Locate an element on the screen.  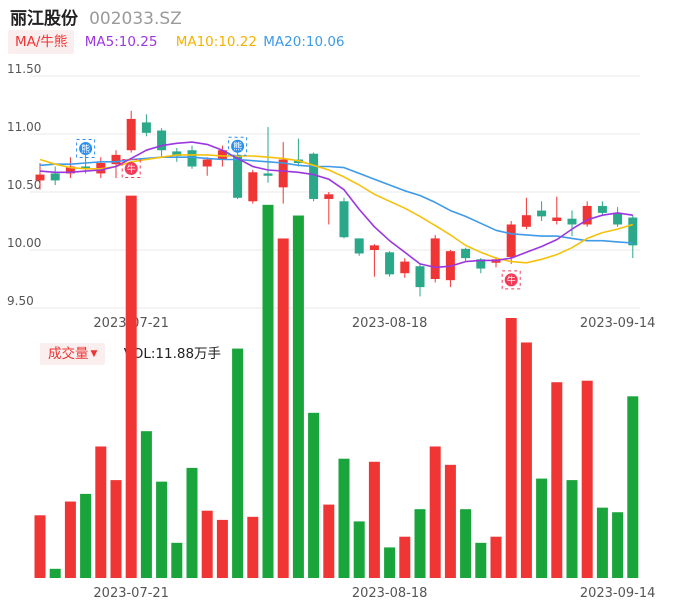
volume-indicator-dropdown: 成交量 ▼ is located at coordinates (73, 354).